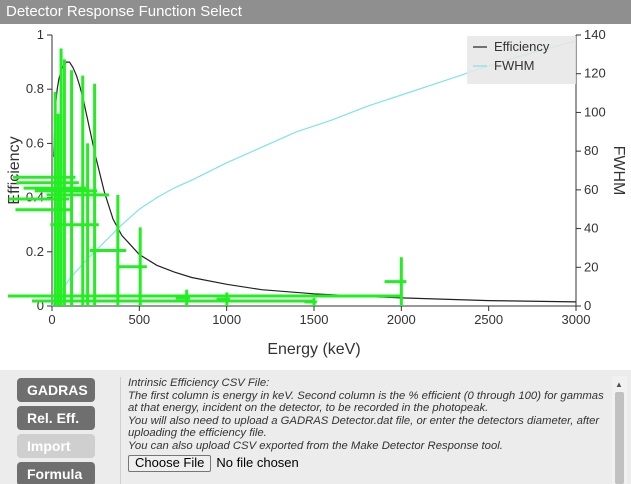 This screenshot has height=484, width=631. What do you see at coordinates (591, 150) in the screenshot?
I see `y2-tick-label: 80` at bounding box center [591, 150].